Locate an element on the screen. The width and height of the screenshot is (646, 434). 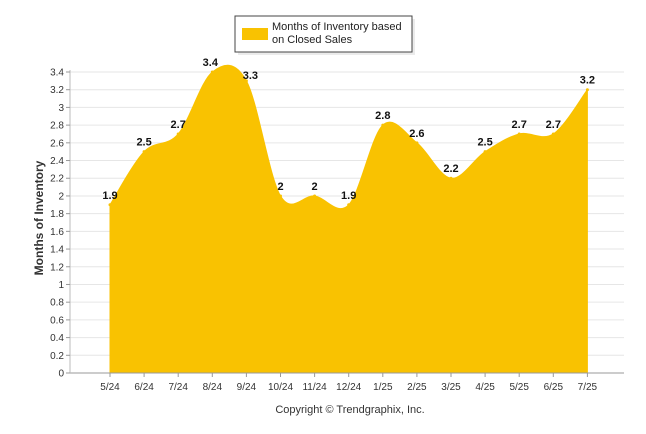
y-tick-label: 2.6 is located at coordinates (57, 143).